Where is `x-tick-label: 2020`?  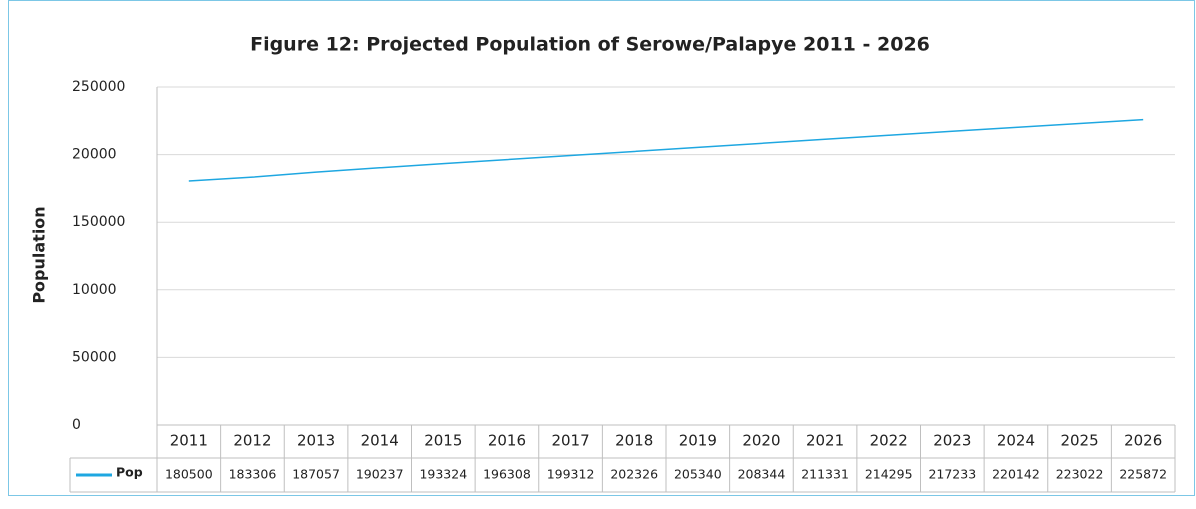 x-tick-label: 2020 is located at coordinates (761, 441).